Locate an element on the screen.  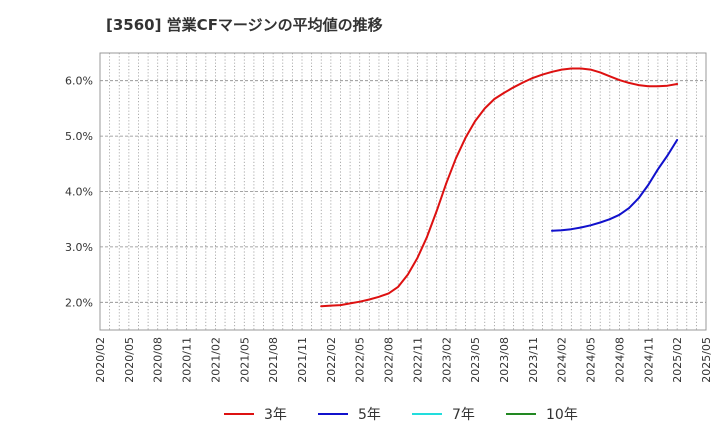
x-tick-label: 2024/05 is located at coordinates (591, 360).